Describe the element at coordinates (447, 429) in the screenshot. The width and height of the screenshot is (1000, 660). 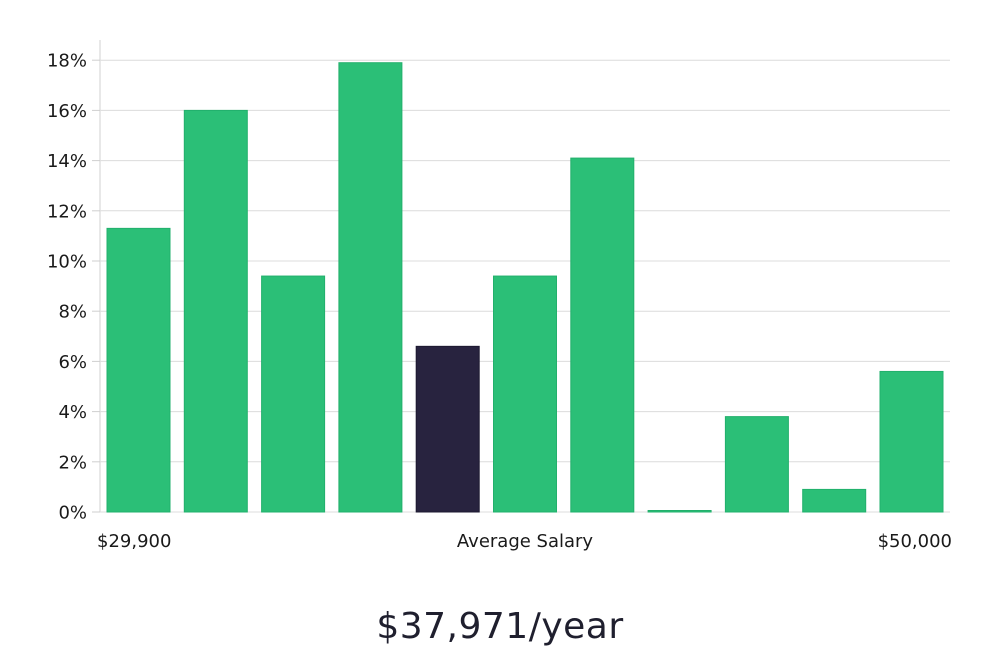
I see `bar-highlighted` at that location.